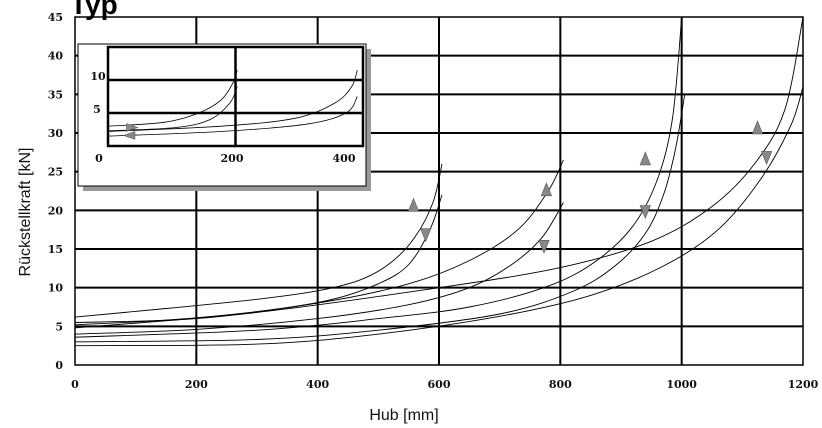 The image size is (822, 428). I want to click on y-tick-label: 35, so click(55, 94).